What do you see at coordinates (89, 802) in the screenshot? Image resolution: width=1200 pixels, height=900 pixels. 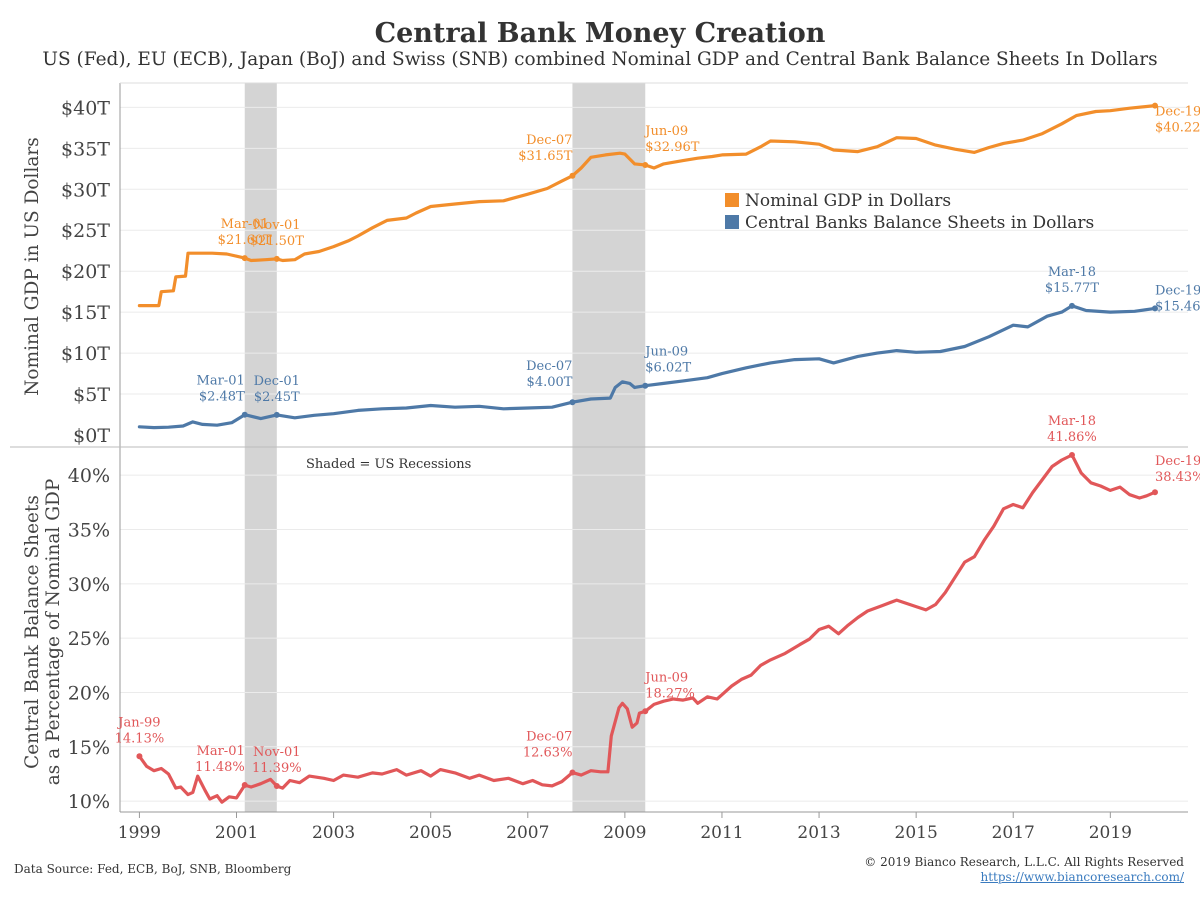 I see `y-tick-label: 10%` at bounding box center [89, 802].